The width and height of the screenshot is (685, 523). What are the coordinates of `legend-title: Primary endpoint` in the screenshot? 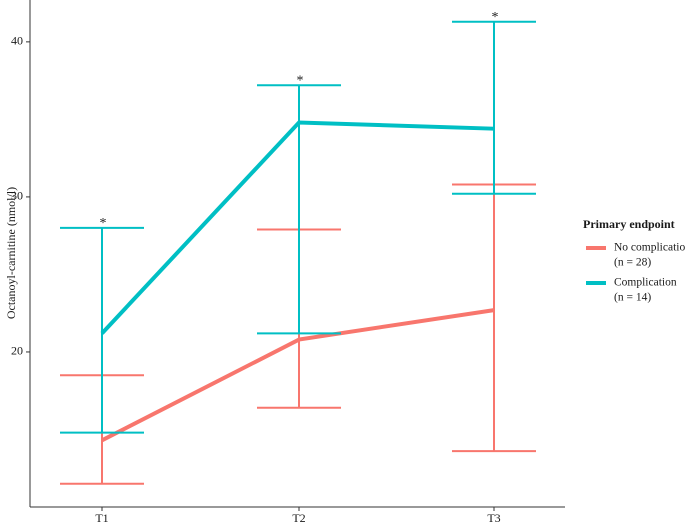 It's located at (629, 224).